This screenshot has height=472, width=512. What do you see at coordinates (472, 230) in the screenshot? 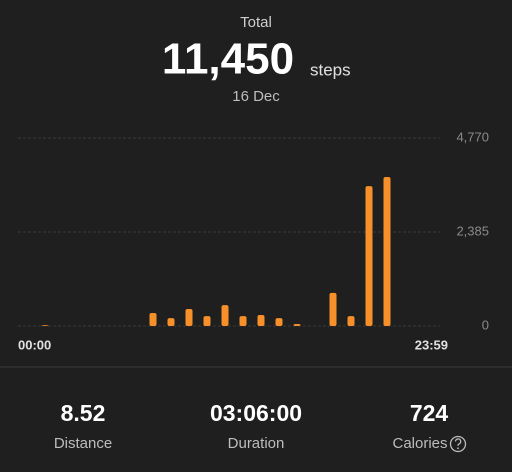
I see `y-tick-label: 2,385` at bounding box center [472, 230].